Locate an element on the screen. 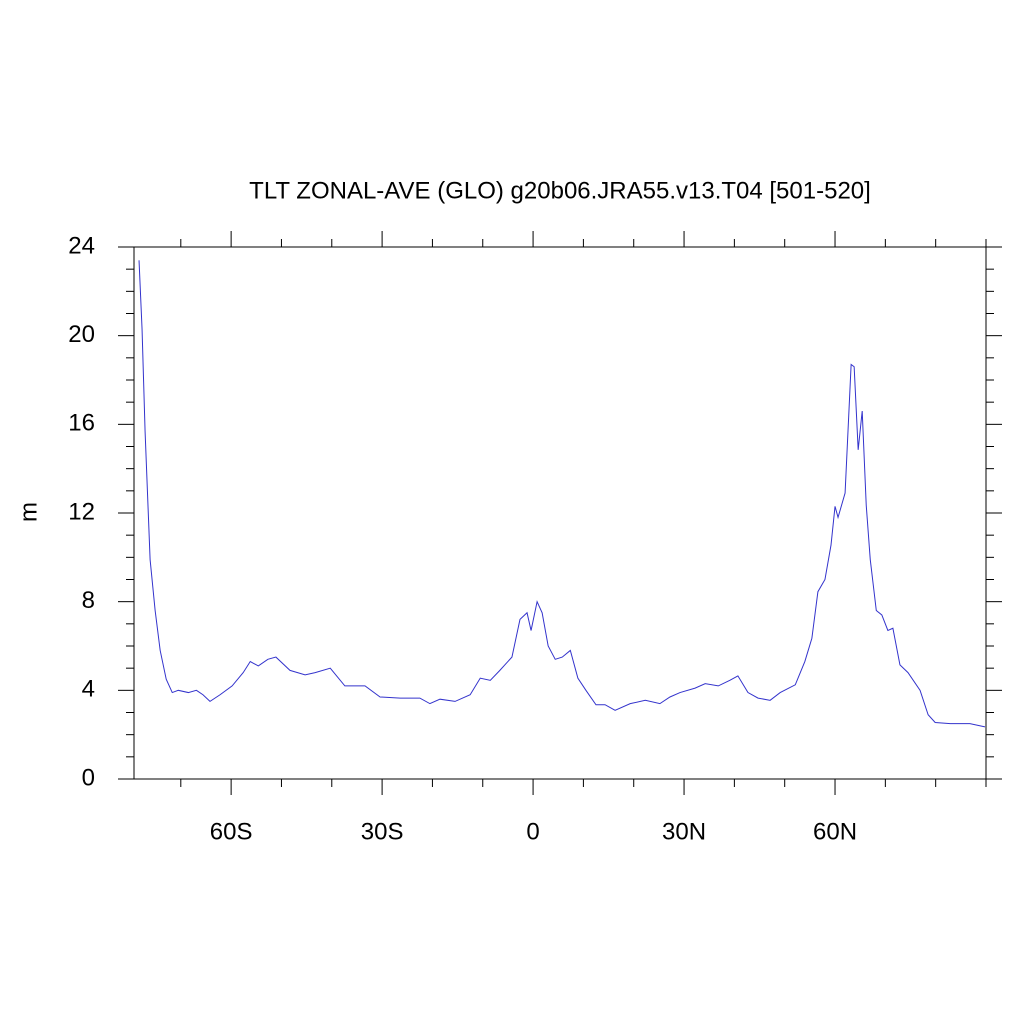 The height and width of the screenshot is (1024, 1024). x-tick-label: 60N is located at coordinates (835, 831).